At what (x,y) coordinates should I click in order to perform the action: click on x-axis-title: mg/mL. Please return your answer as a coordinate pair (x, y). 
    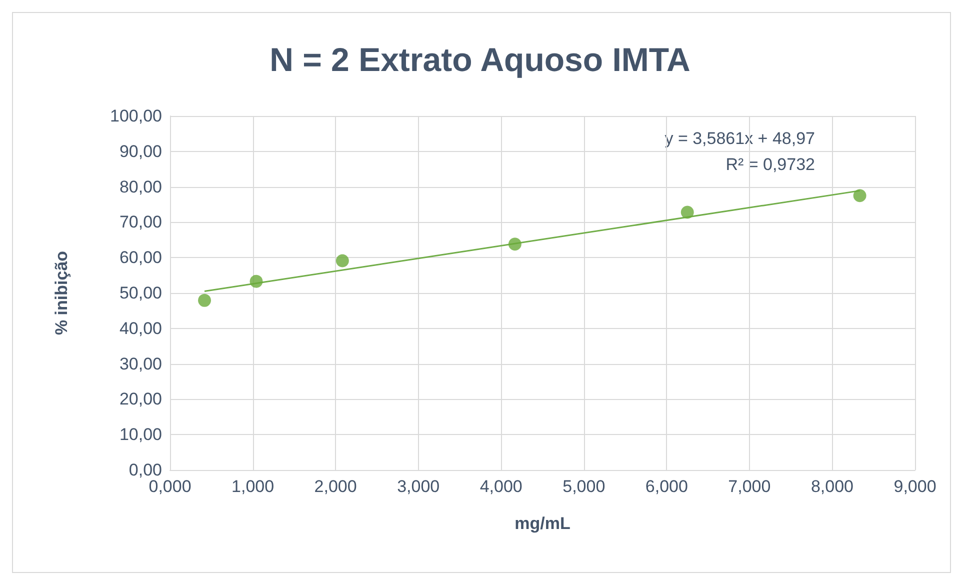
    Looking at the image, I should click on (542, 523).